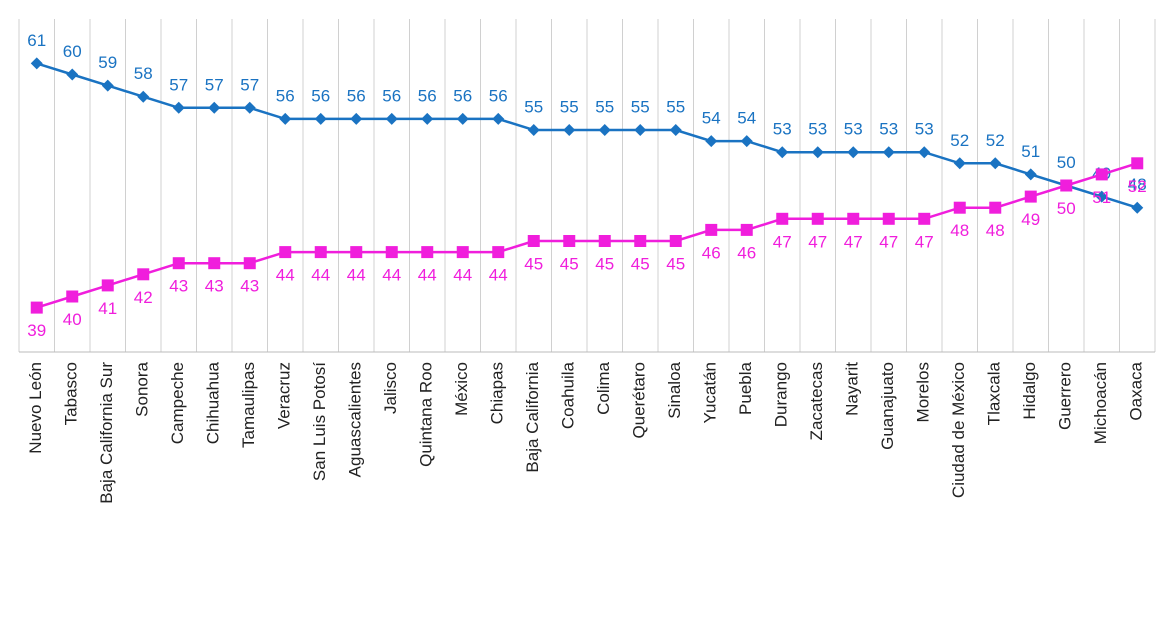  I want to click on x-tick-label: Ciudad de México, so click(958, 430).